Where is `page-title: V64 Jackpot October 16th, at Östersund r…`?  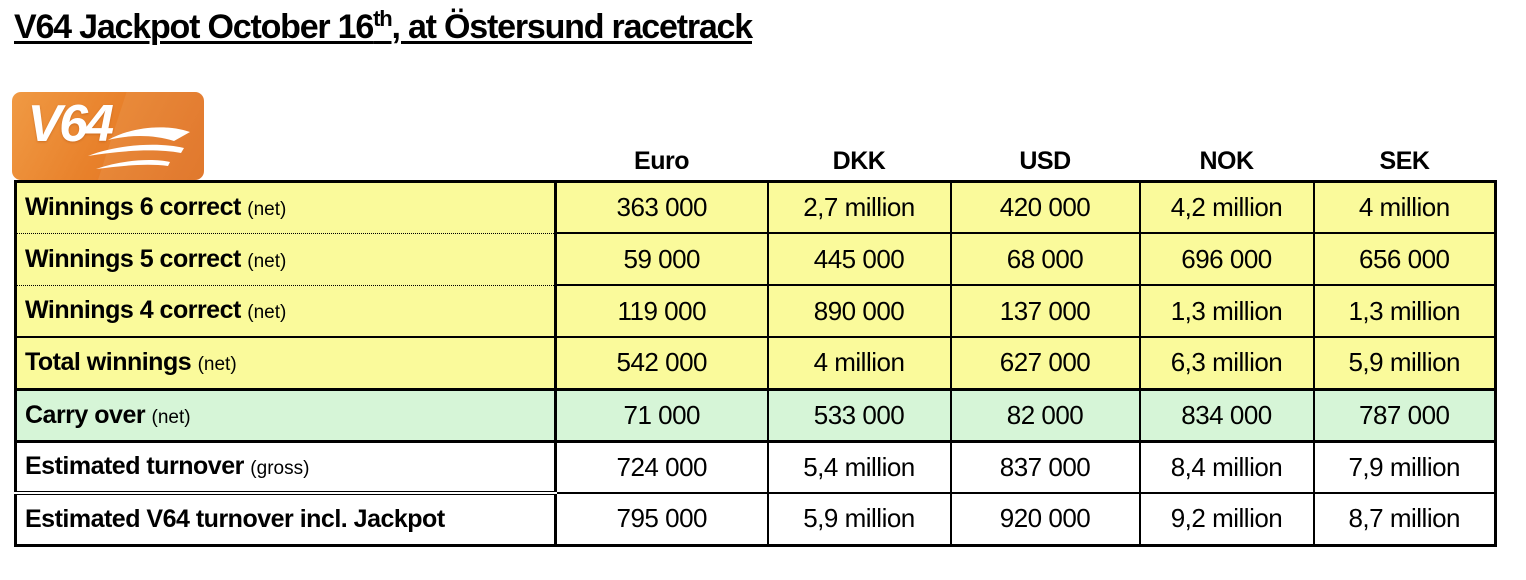
page-title: V64 Jackpot October 16th, at Östersund r… is located at coordinates (770, 26).